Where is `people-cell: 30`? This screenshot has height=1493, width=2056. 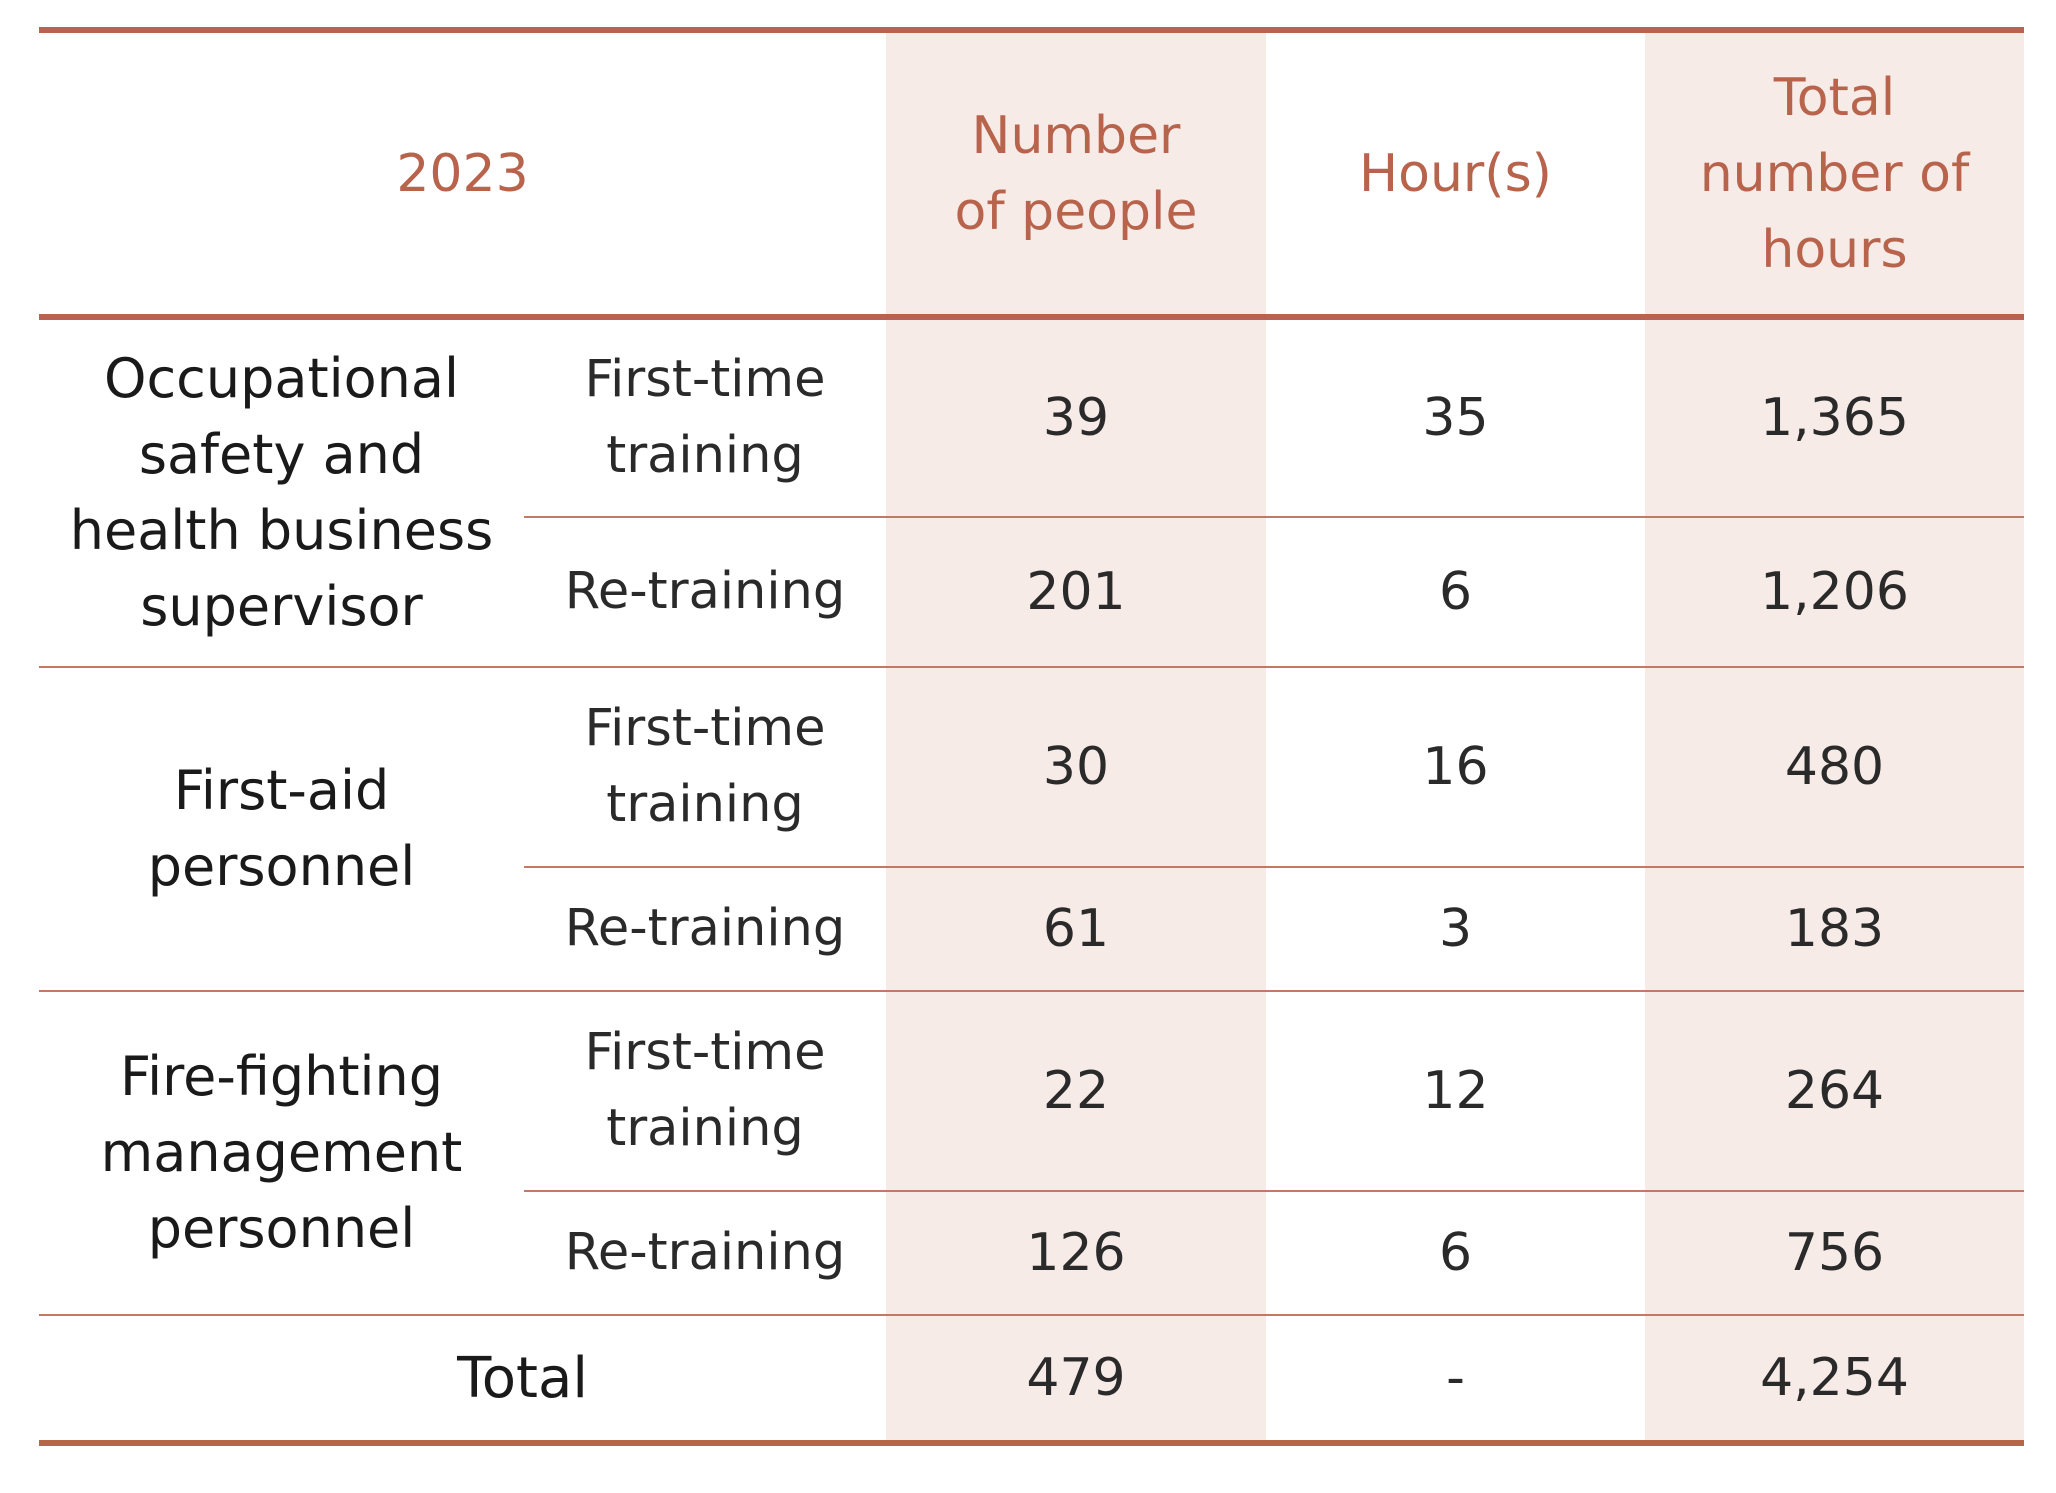
people-cell: 30 is located at coordinates (1076, 767).